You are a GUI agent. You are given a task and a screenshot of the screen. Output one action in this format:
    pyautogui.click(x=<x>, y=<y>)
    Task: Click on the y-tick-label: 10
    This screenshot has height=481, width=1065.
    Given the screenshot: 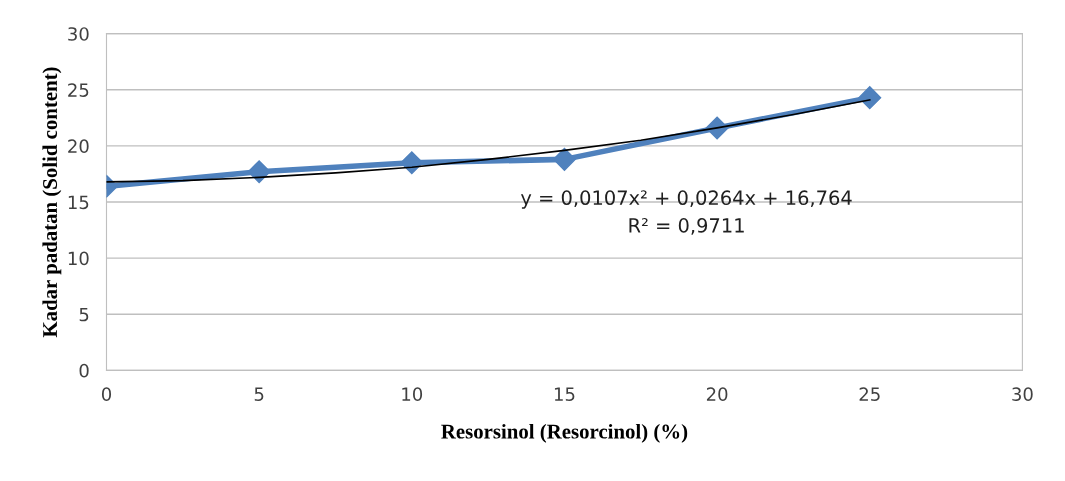 What is the action you would take?
    pyautogui.click(x=78, y=258)
    